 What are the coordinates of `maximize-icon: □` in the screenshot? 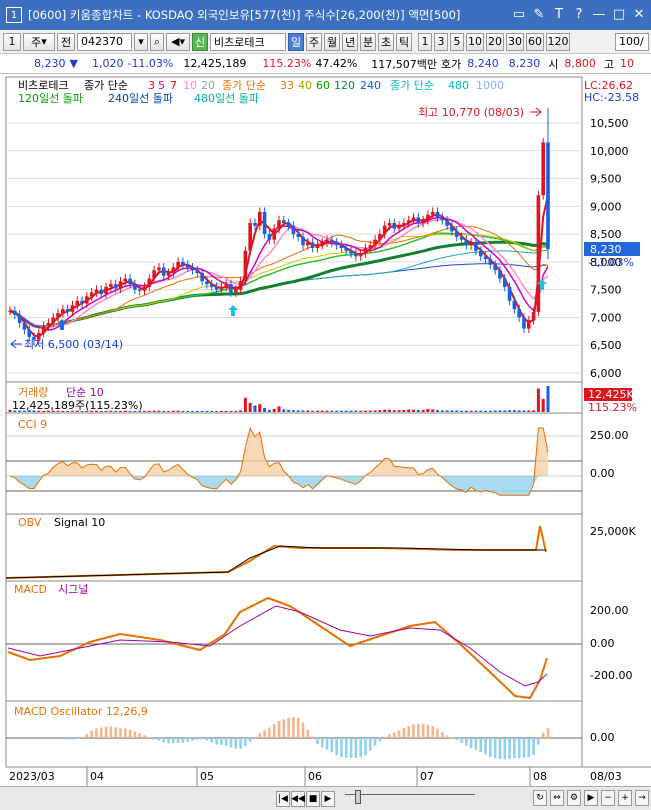 It's located at (619, 14).